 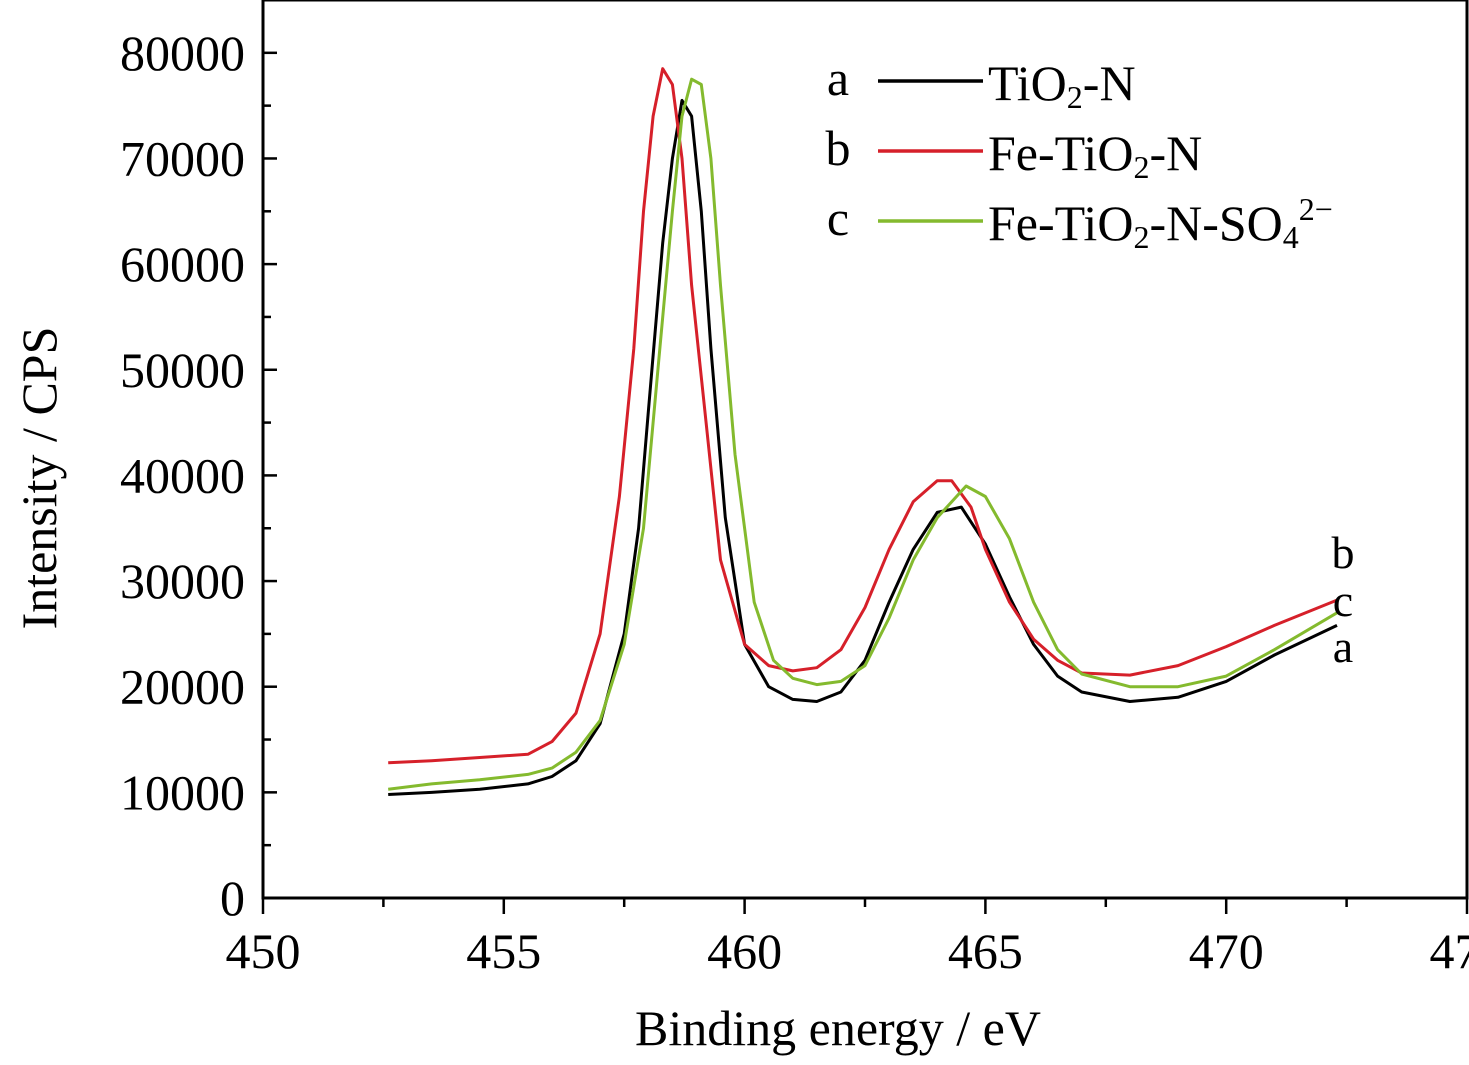 I want to click on y-tick-label: 0, so click(x=232, y=898).